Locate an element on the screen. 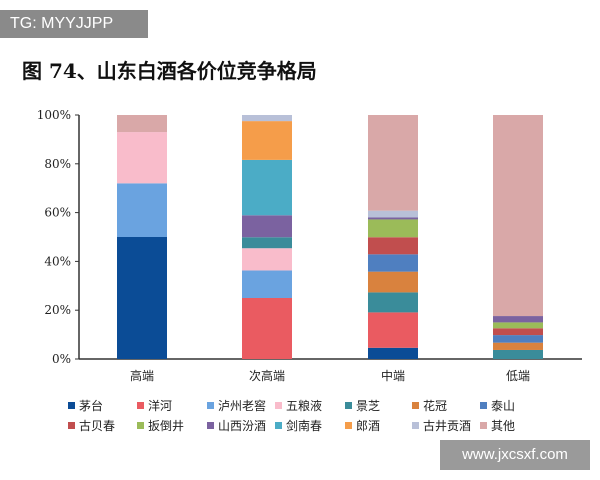 The width and height of the screenshot is (600, 480). legend-item: 山西汾酒 is located at coordinates (236, 425).